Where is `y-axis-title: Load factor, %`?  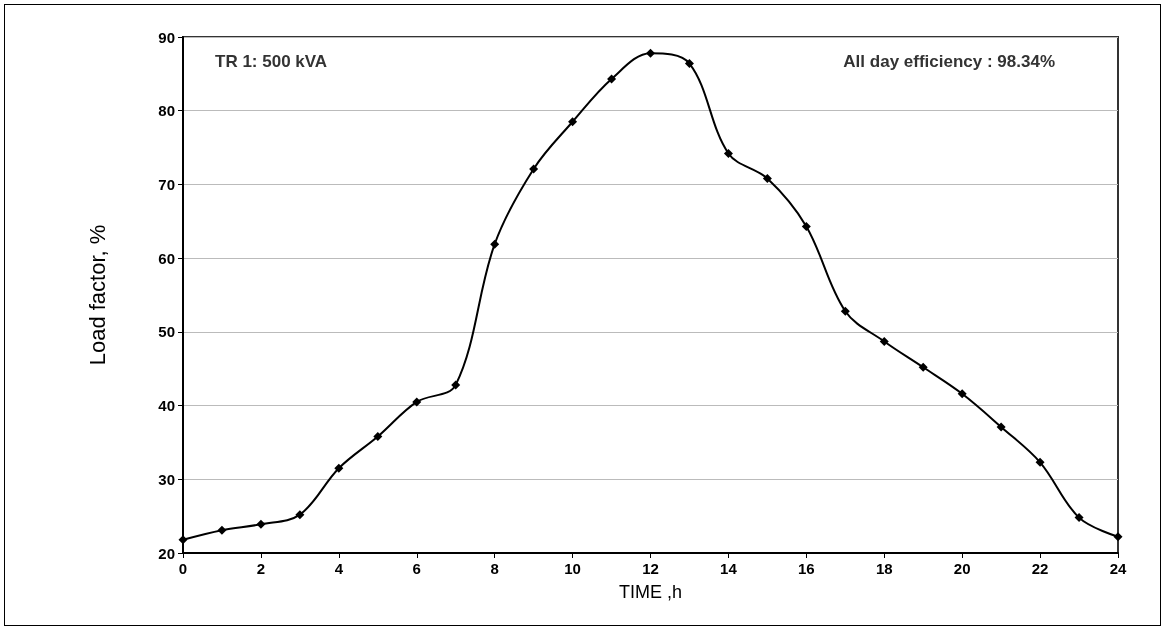
y-axis-title: Load factor, % is located at coordinates (97, 295).